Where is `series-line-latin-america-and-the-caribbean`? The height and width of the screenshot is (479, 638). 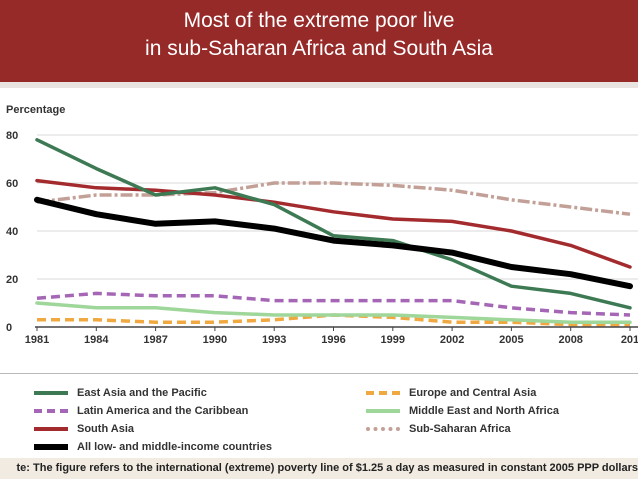 series-line-latin-america-and-the-caribbean is located at coordinates (333, 304).